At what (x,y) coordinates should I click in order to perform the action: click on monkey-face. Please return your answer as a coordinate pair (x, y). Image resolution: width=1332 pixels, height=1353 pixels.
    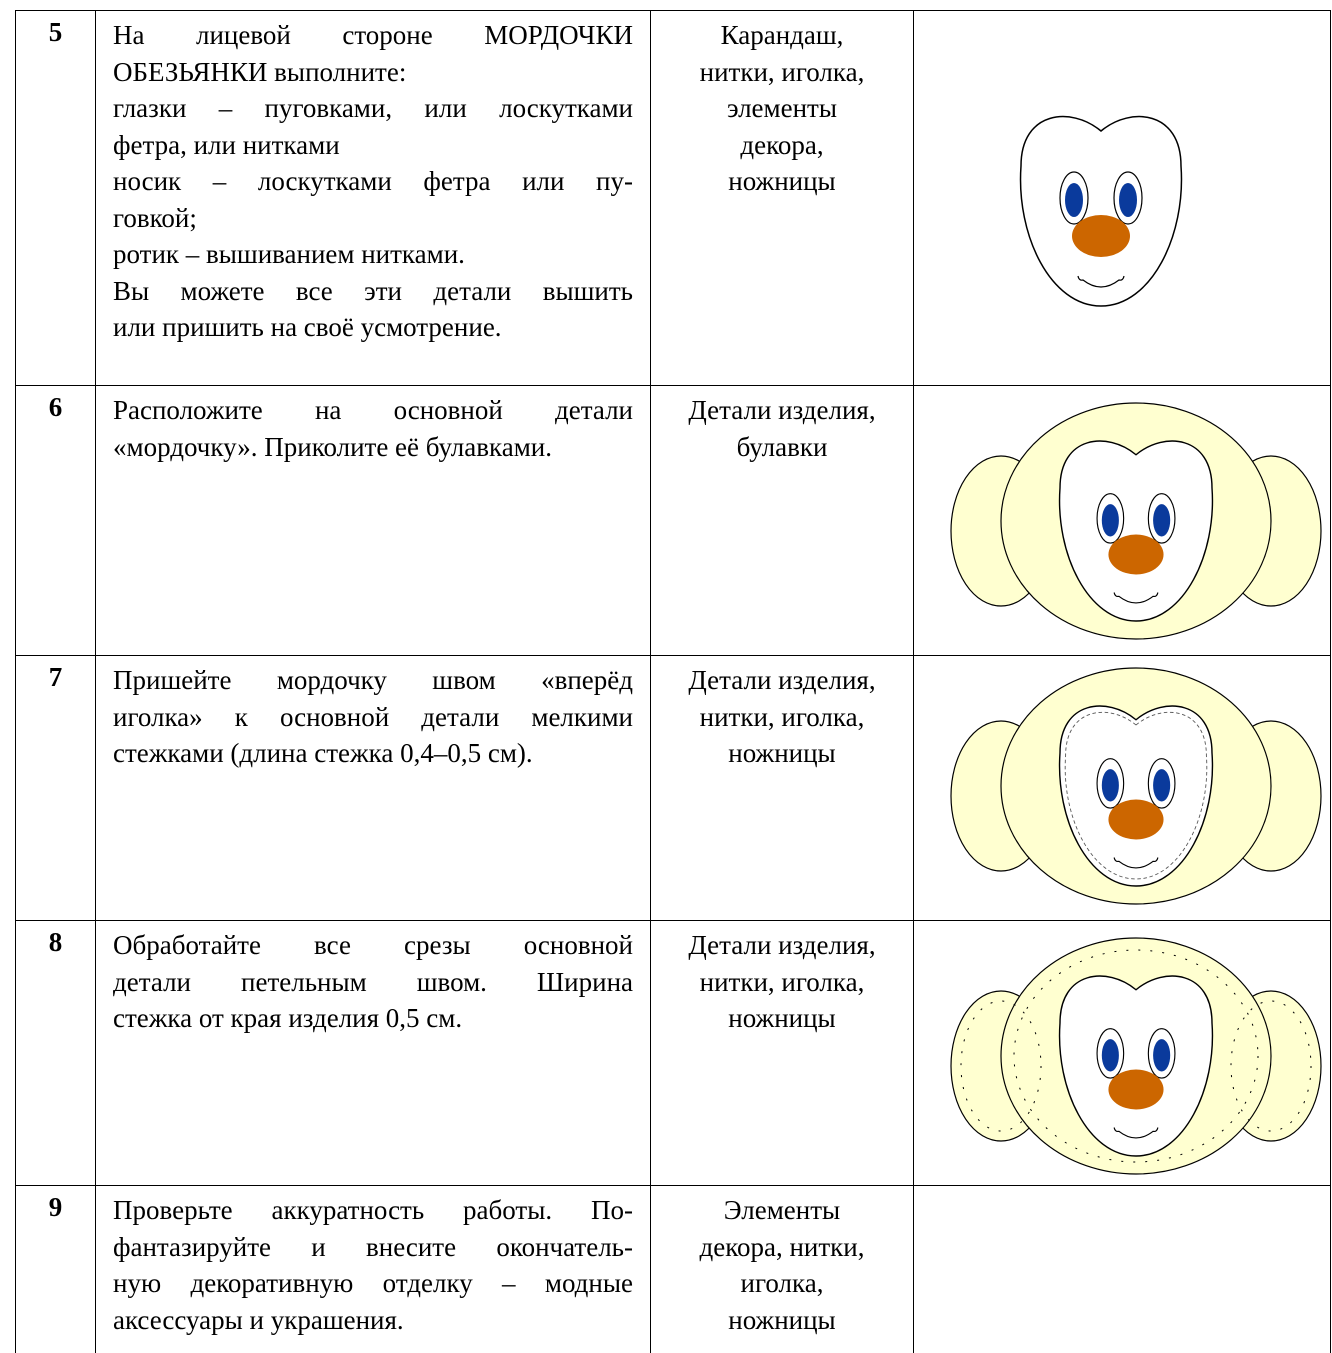
    Looking at the image, I should click on (1101, 211).